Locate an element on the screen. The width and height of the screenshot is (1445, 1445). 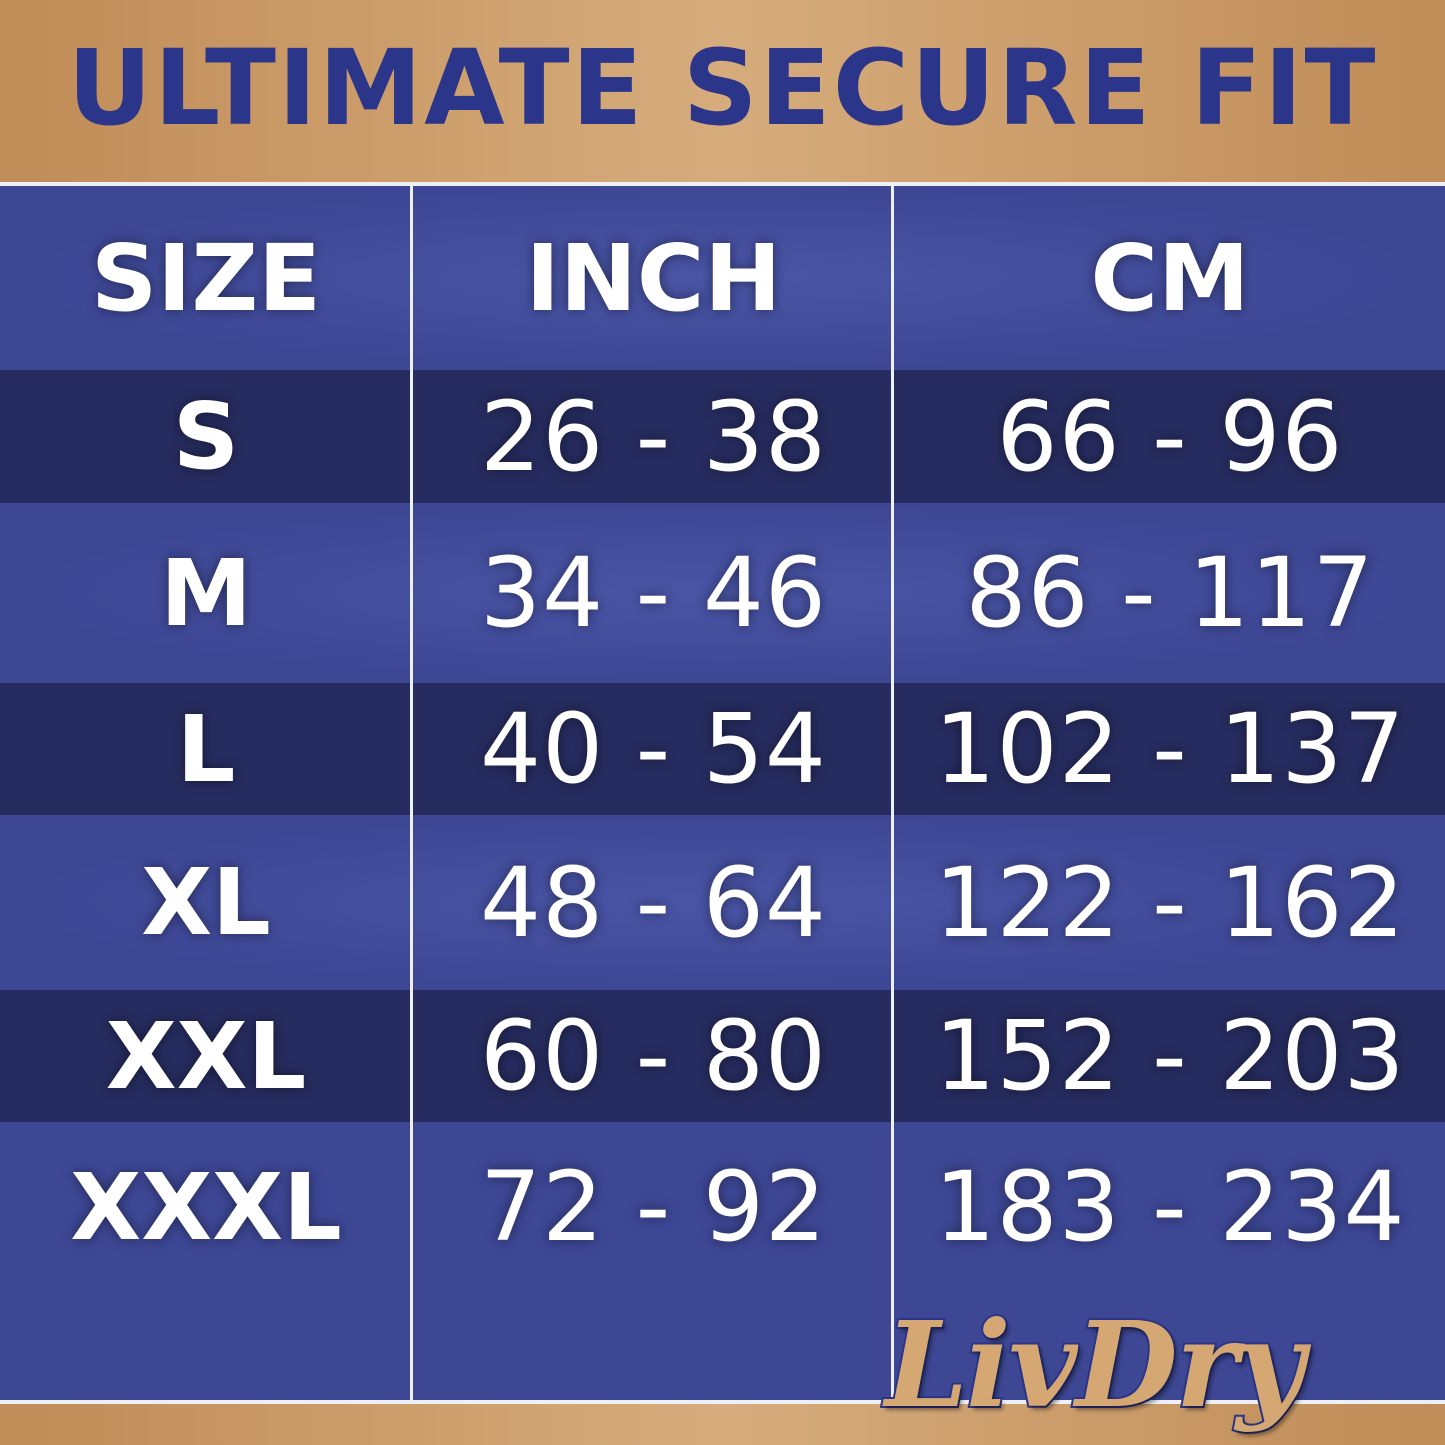
table-header-row: SIZE INCH CM is located at coordinates (722, 278).